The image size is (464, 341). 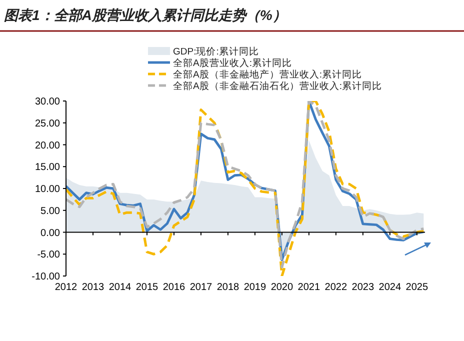 What do you see at coordinates (228, 287) in the screenshot?
I see `x-tick-label: 2018` at bounding box center [228, 287].